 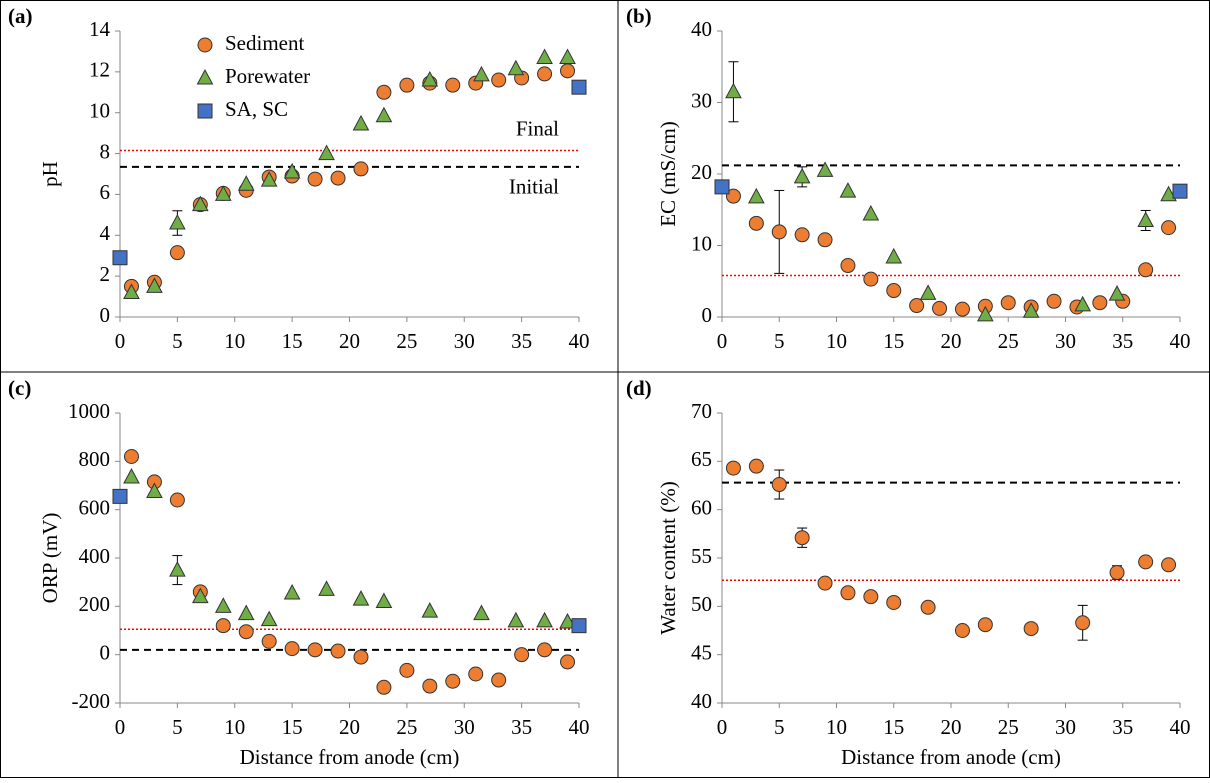 What do you see at coordinates (639, 16) in the screenshot?
I see `panel-label: (b)` at bounding box center [639, 16].